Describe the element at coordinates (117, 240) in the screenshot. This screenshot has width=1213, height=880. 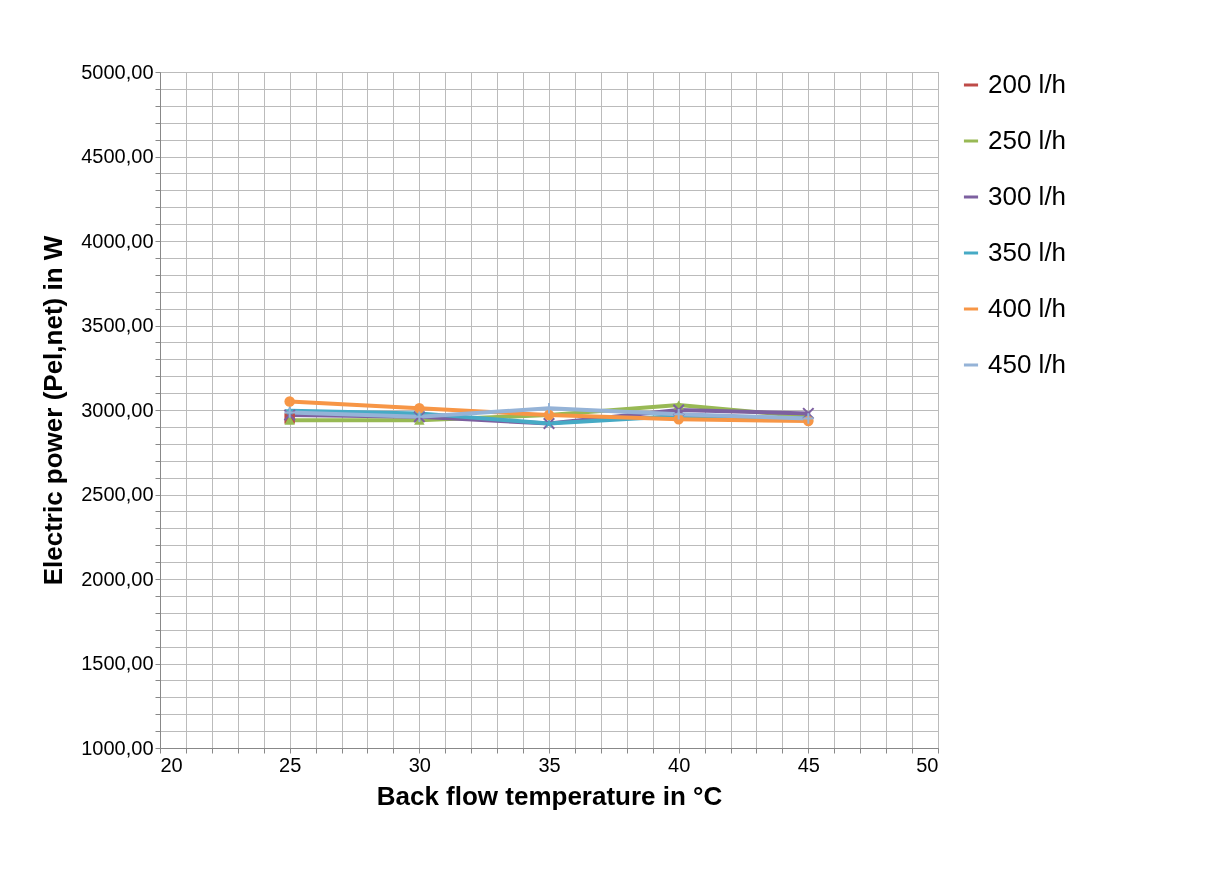
I see `y-tick-label: 4000,00` at that location.